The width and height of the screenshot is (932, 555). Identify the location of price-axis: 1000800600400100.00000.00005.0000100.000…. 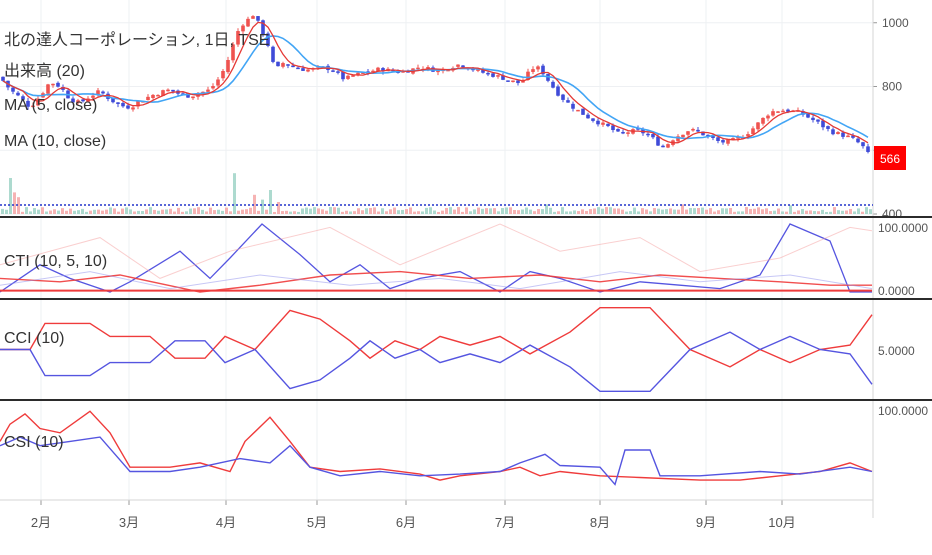
(900, 217).